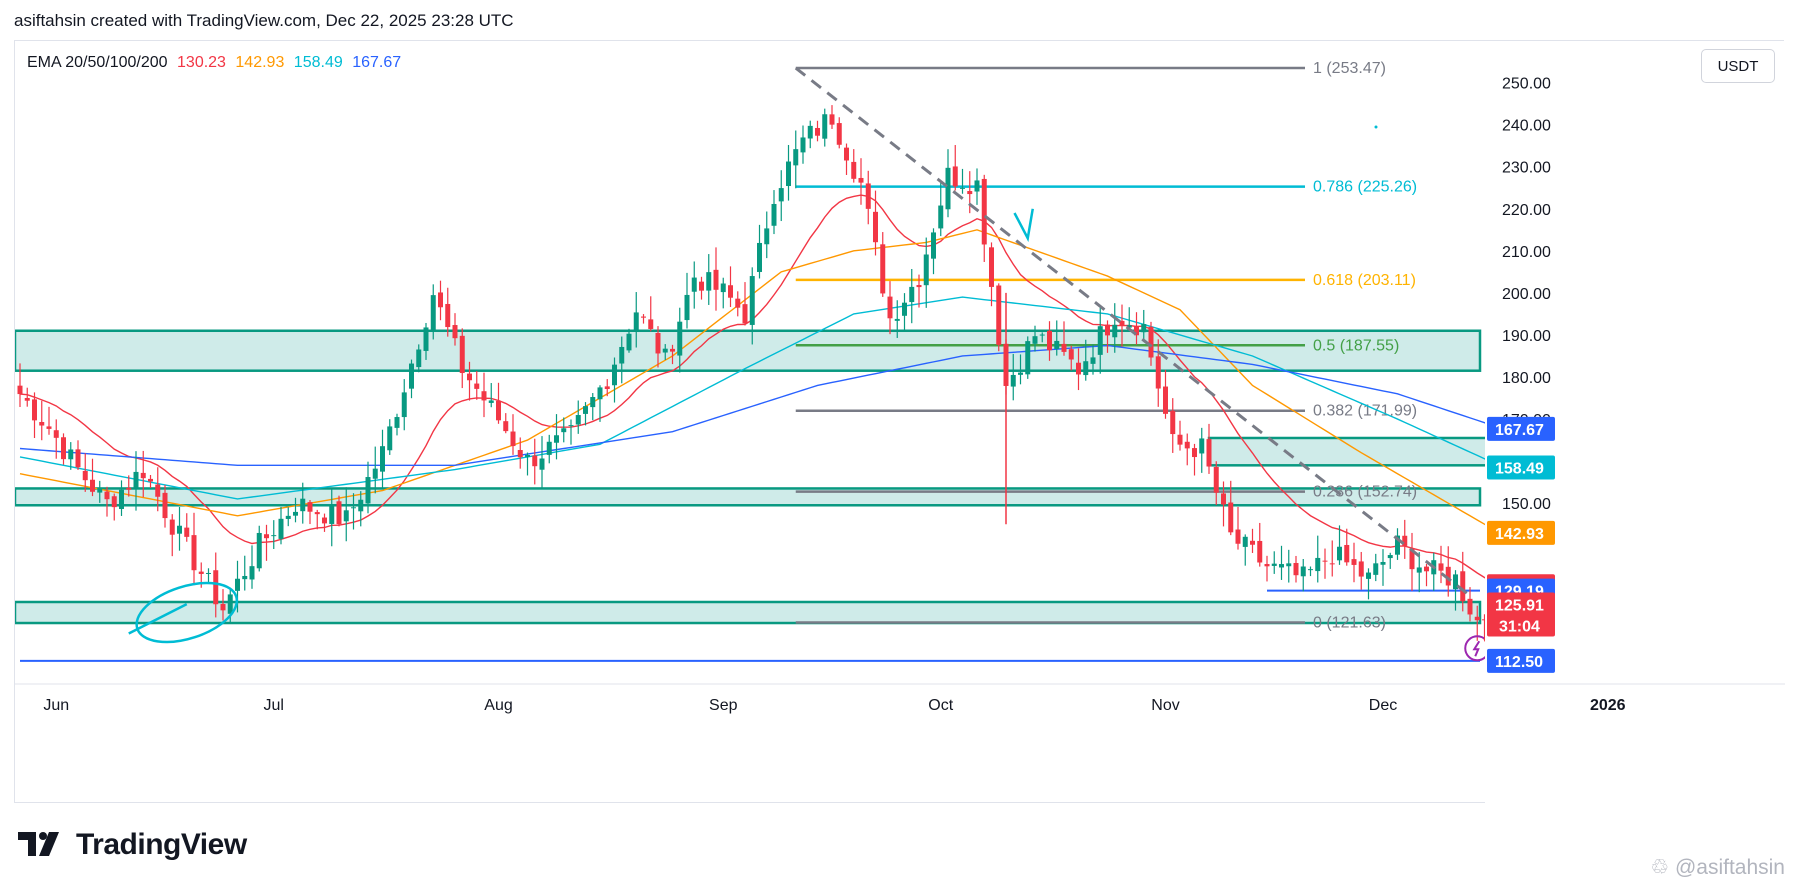 The width and height of the screenshot is (1793, 892). What do you see at coordinates (1729, 867) in the screenshot?
I see `watermark-text: @asiftahsin` at bounding box center [1729, 867].